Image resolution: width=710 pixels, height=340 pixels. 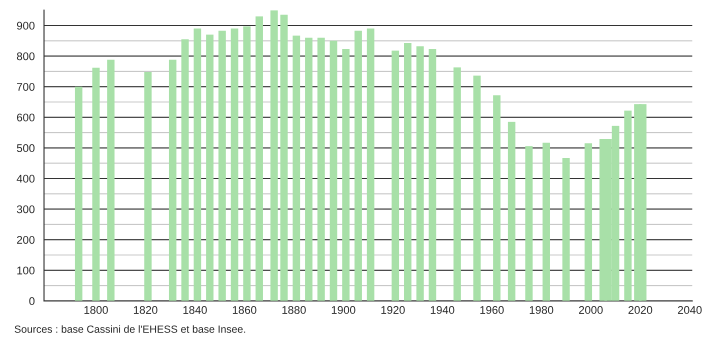 I want to click on y-tick-label: 700, so click(x=26, y=86).